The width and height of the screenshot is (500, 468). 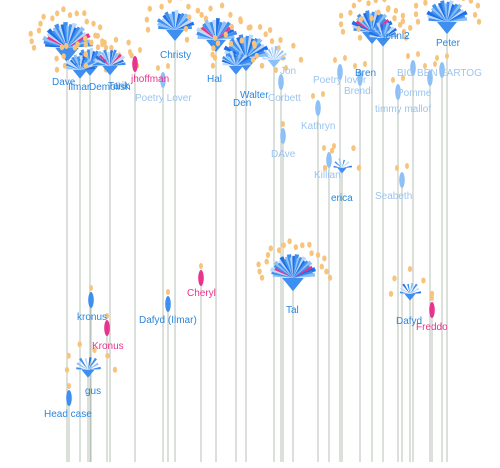 I want to click on pod-kathryn, so click(x=318, y=108).